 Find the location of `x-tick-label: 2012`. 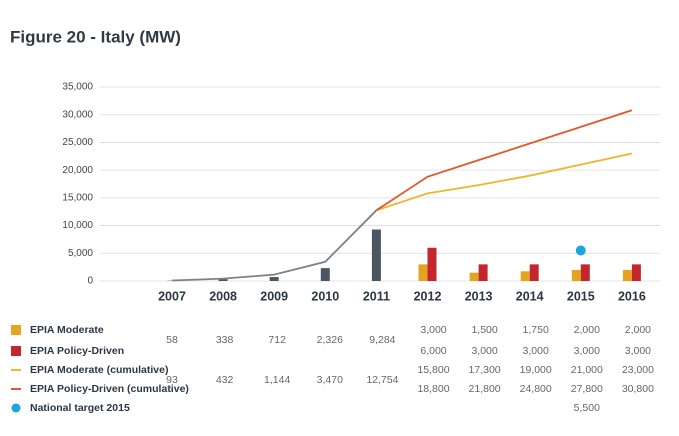

x-tick-label: 2012 is located at coordinates (428, 296).